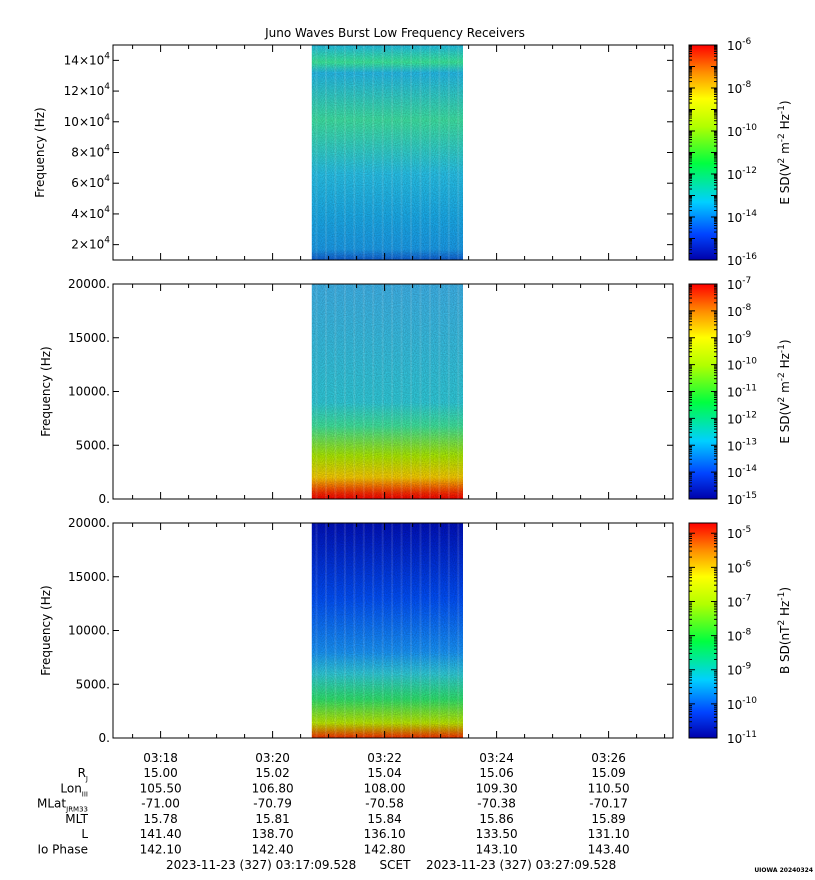  What do you see at coordinates (104, 738) in the screenshot?
I see `y-tick-label: 0.` at bounding box center [104, 738].